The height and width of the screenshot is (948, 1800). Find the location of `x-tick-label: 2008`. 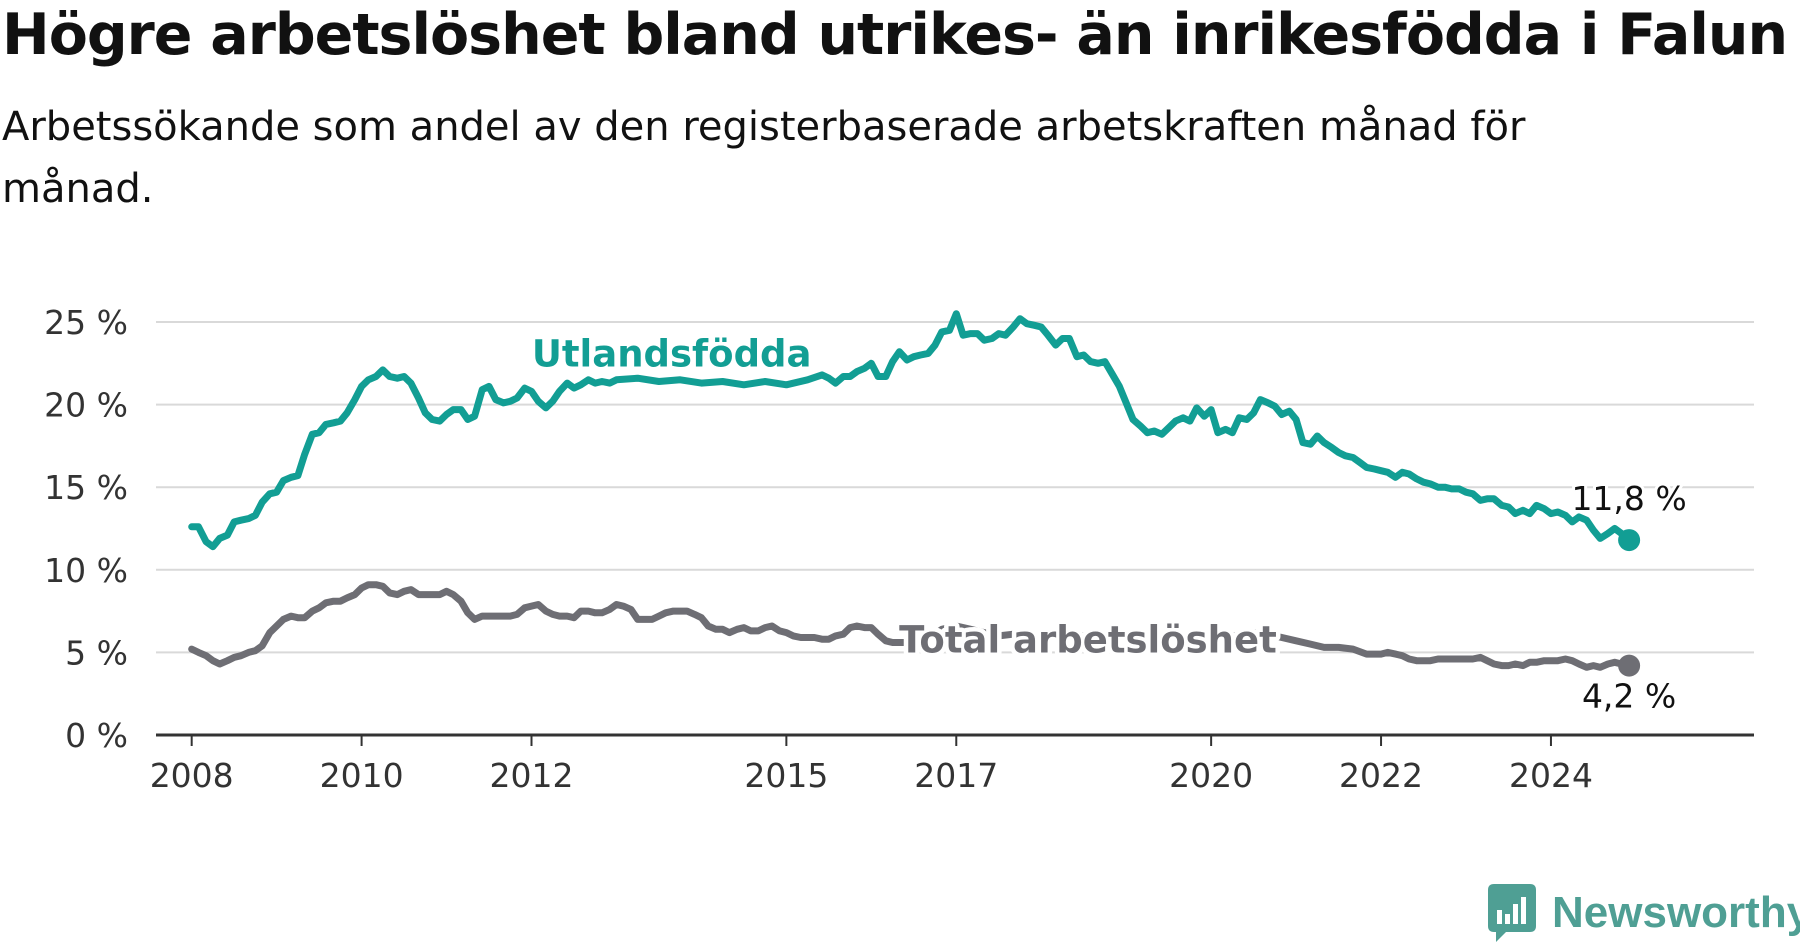

x-tick-label: 2008 is located at coordinates (192, 775).